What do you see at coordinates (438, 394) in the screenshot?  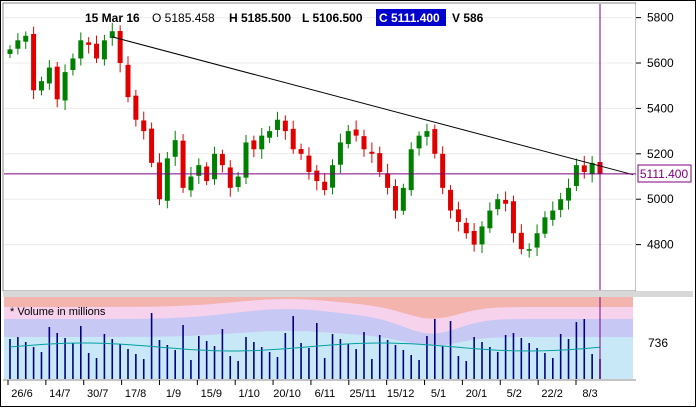 I see `date-tick-label: 5/1` at bounding box center [438, 394].